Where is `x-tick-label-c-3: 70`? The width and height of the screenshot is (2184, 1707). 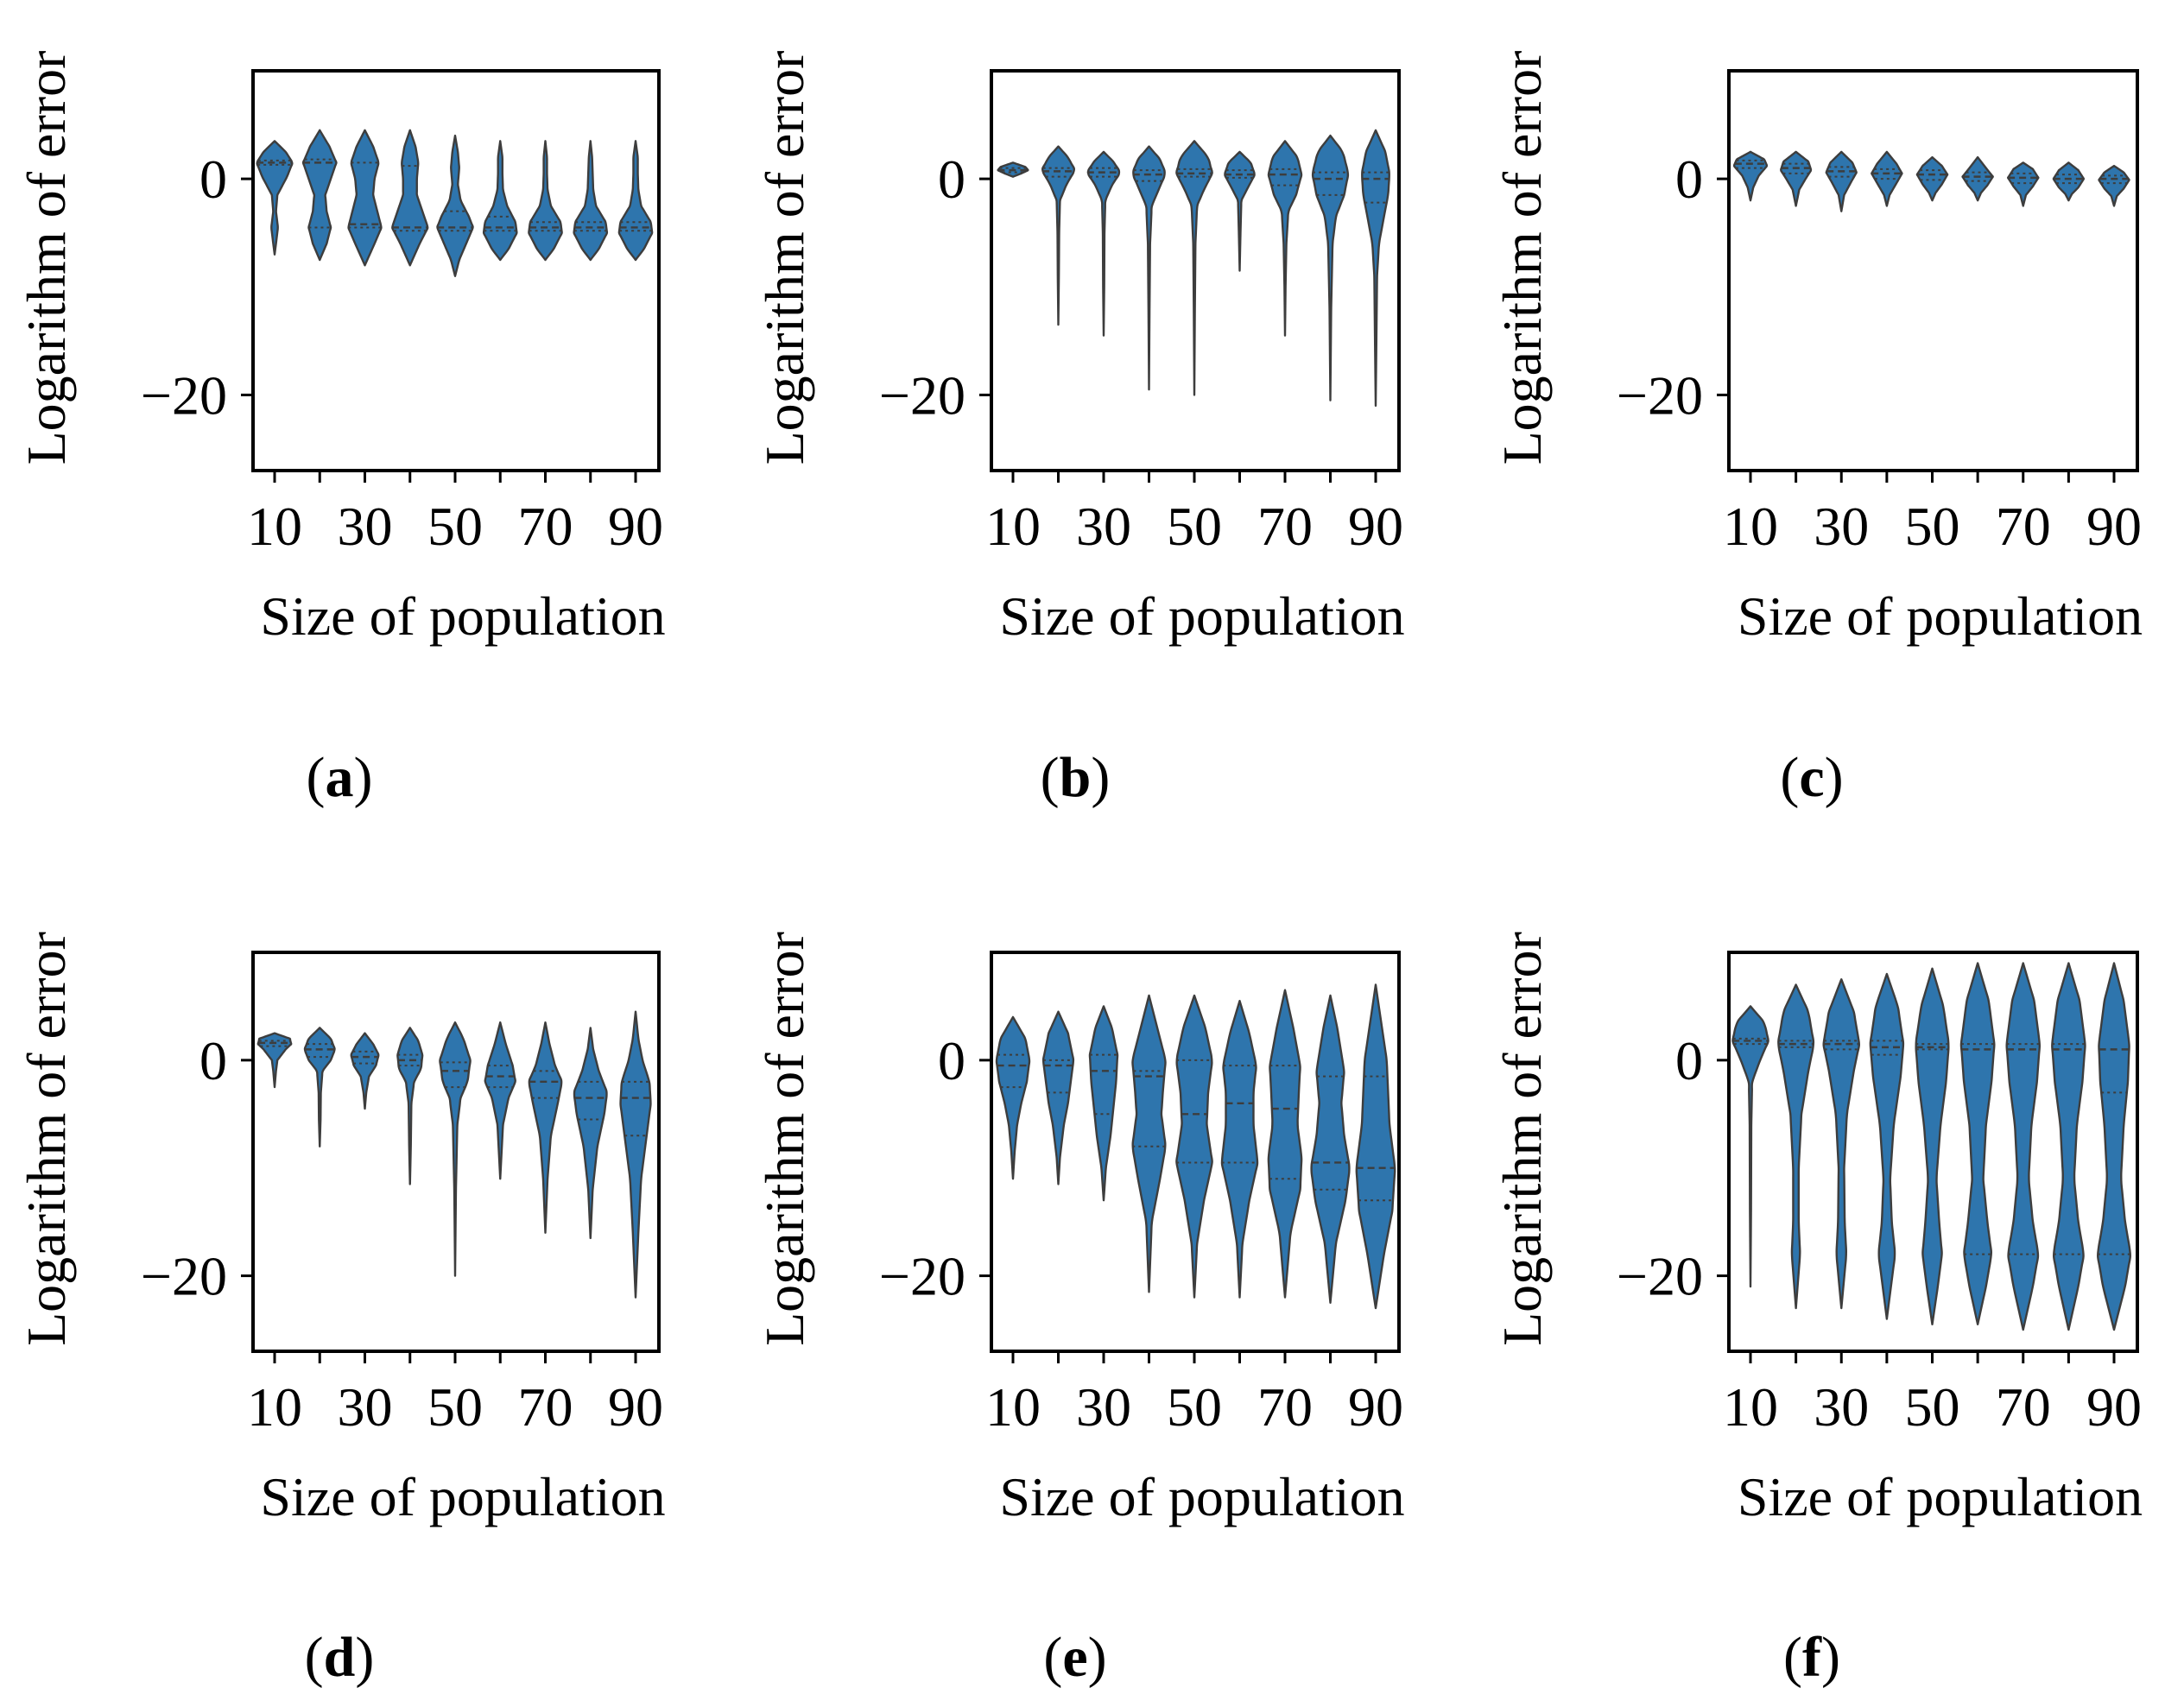
x-tick-label-c-3: 70 is located at coordinates (2024, 526).